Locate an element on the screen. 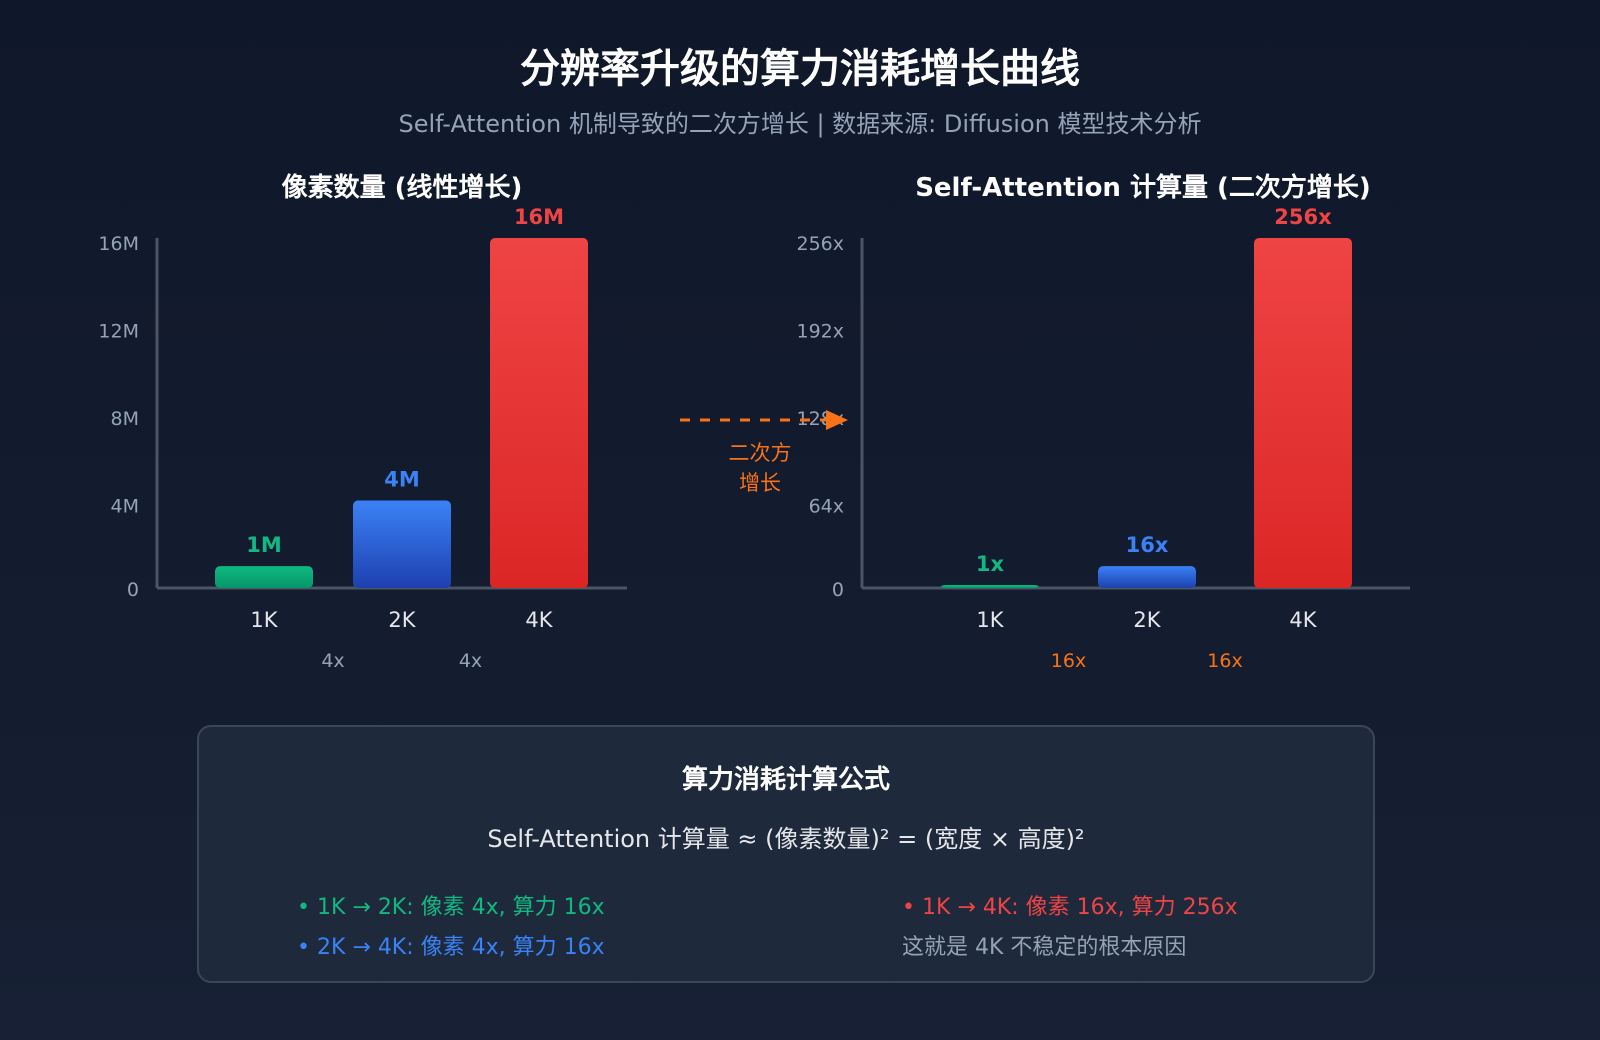 The width and height of the screenshot is (1600, 1040). chart-title: Self-Attention 计算量 (二次方增长) is located at coordinates (1143, 187).